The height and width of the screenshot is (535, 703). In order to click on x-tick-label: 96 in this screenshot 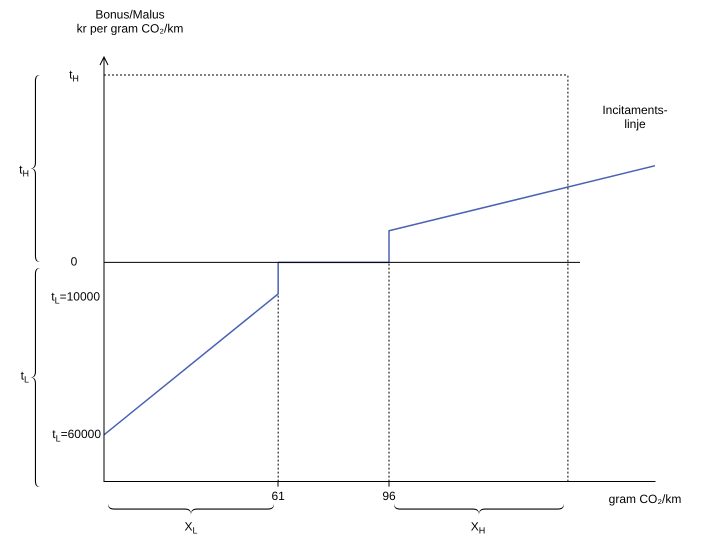, I will do `click(389, 496)`.